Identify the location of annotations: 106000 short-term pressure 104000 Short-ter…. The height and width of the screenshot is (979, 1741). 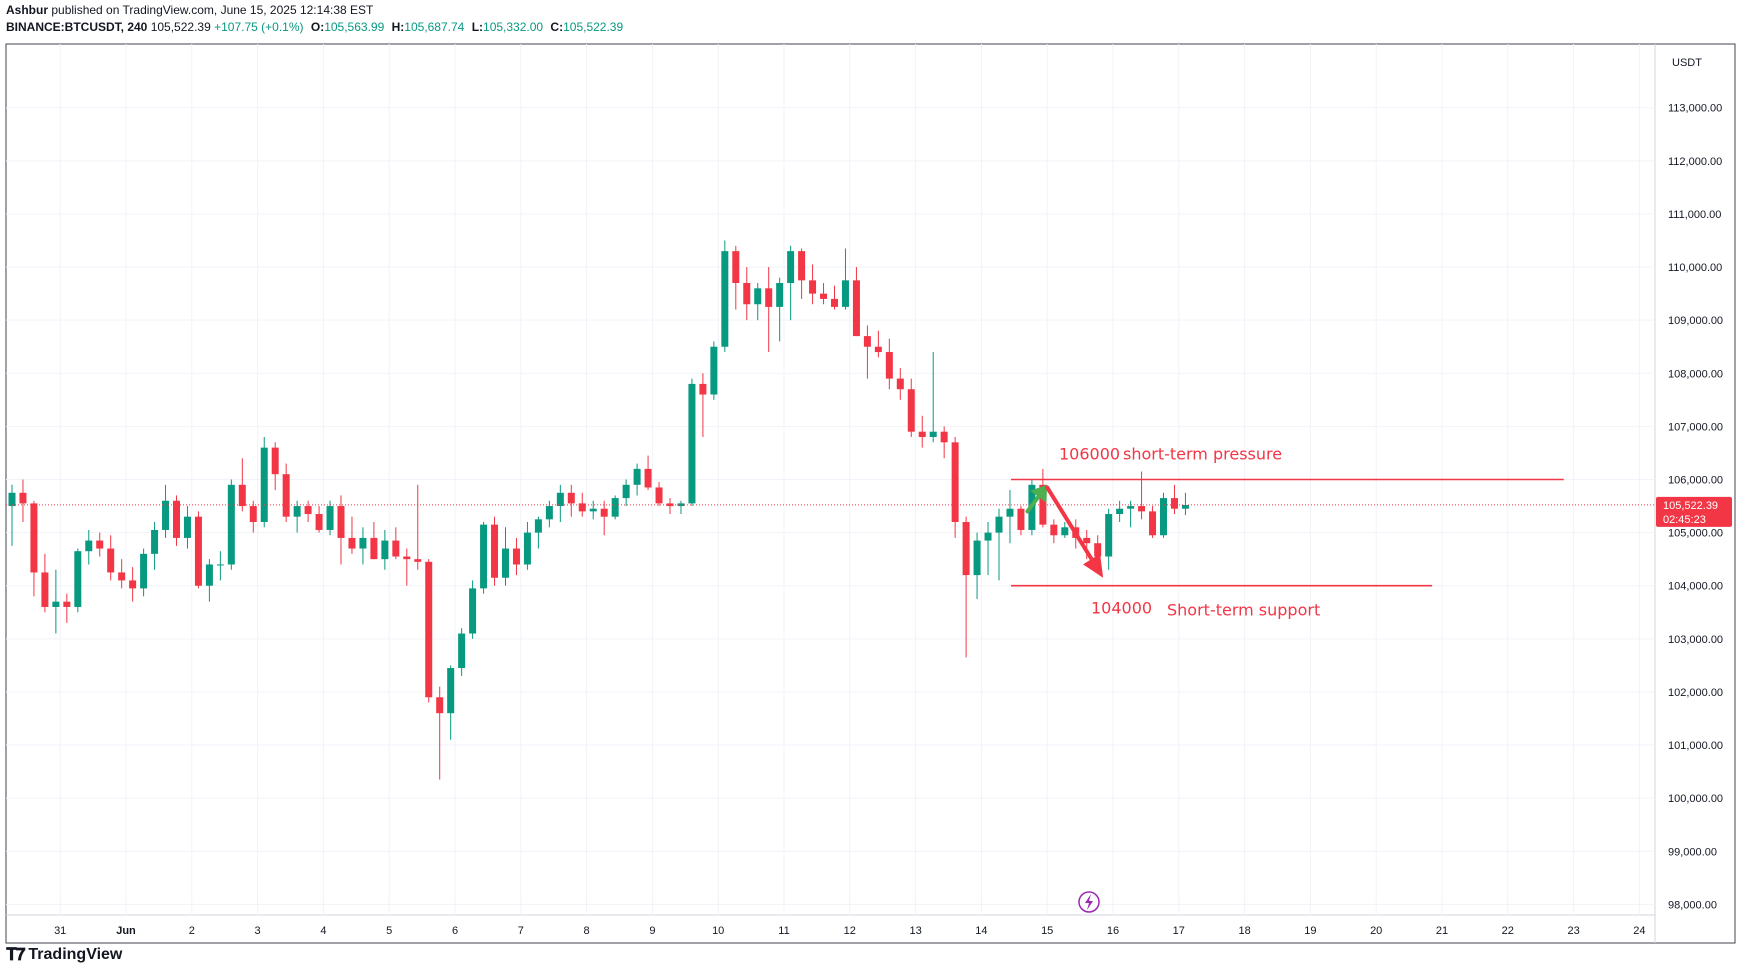
(1287, 532).